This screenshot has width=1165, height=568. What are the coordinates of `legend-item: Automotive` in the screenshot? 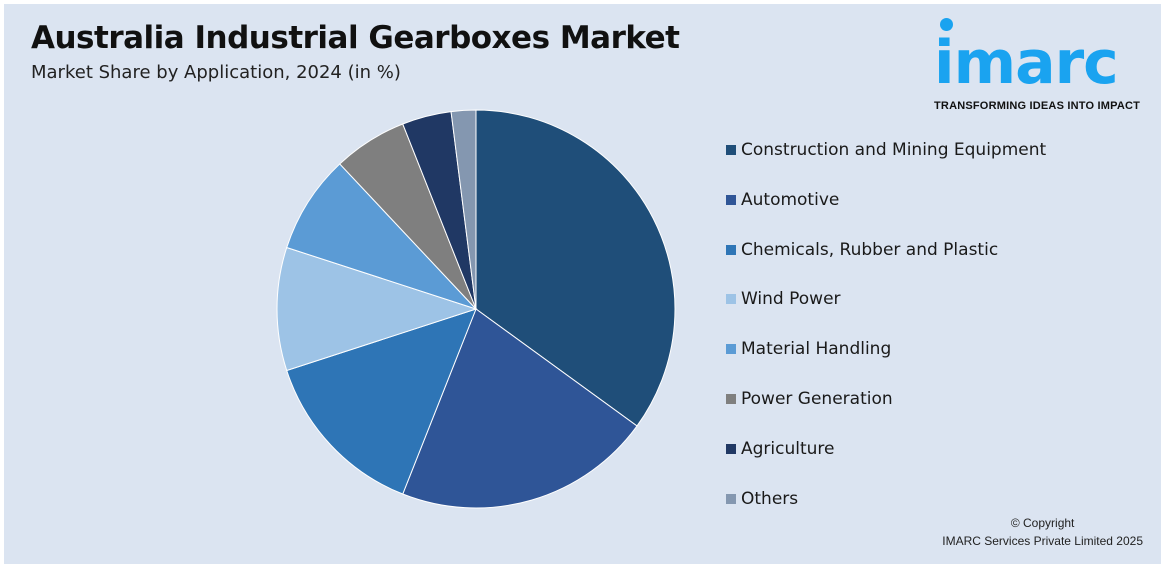 It's located at (782, 200).